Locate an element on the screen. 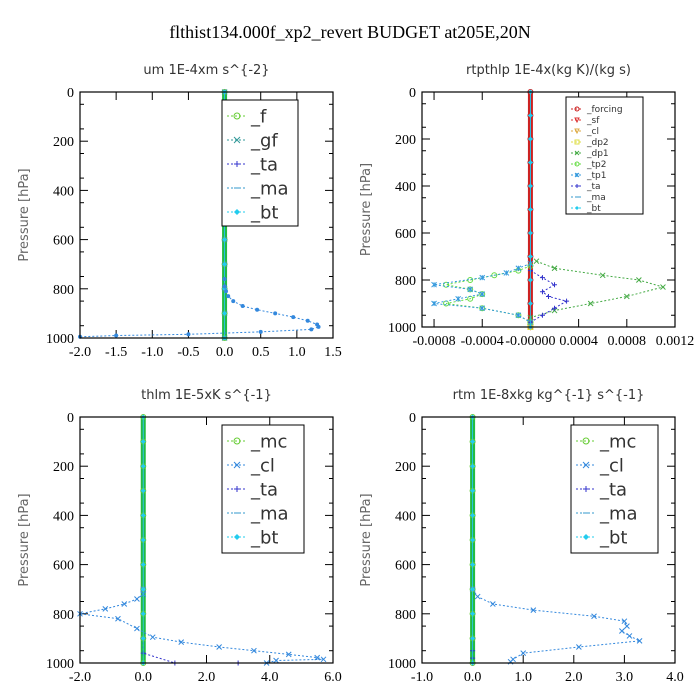  x-tick-label: 0.0 is located at coordinates (144, 677).